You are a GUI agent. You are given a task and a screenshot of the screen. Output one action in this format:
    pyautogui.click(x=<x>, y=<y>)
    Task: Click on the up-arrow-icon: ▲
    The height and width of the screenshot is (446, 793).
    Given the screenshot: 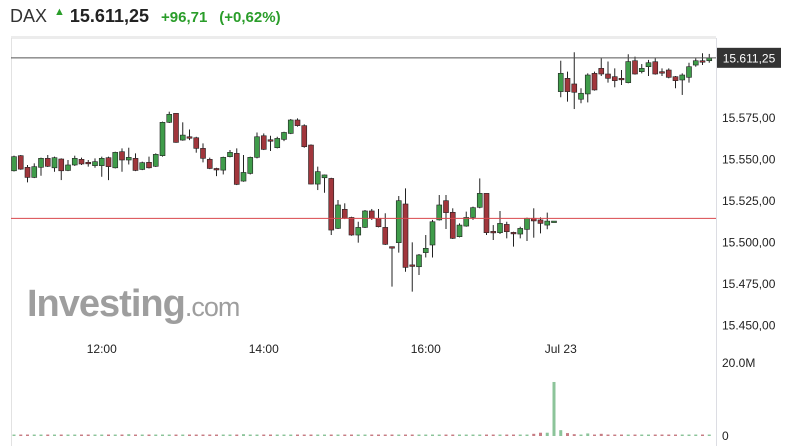 What is the action you would take?
    pyautogui.click(x=59, y=12)
    